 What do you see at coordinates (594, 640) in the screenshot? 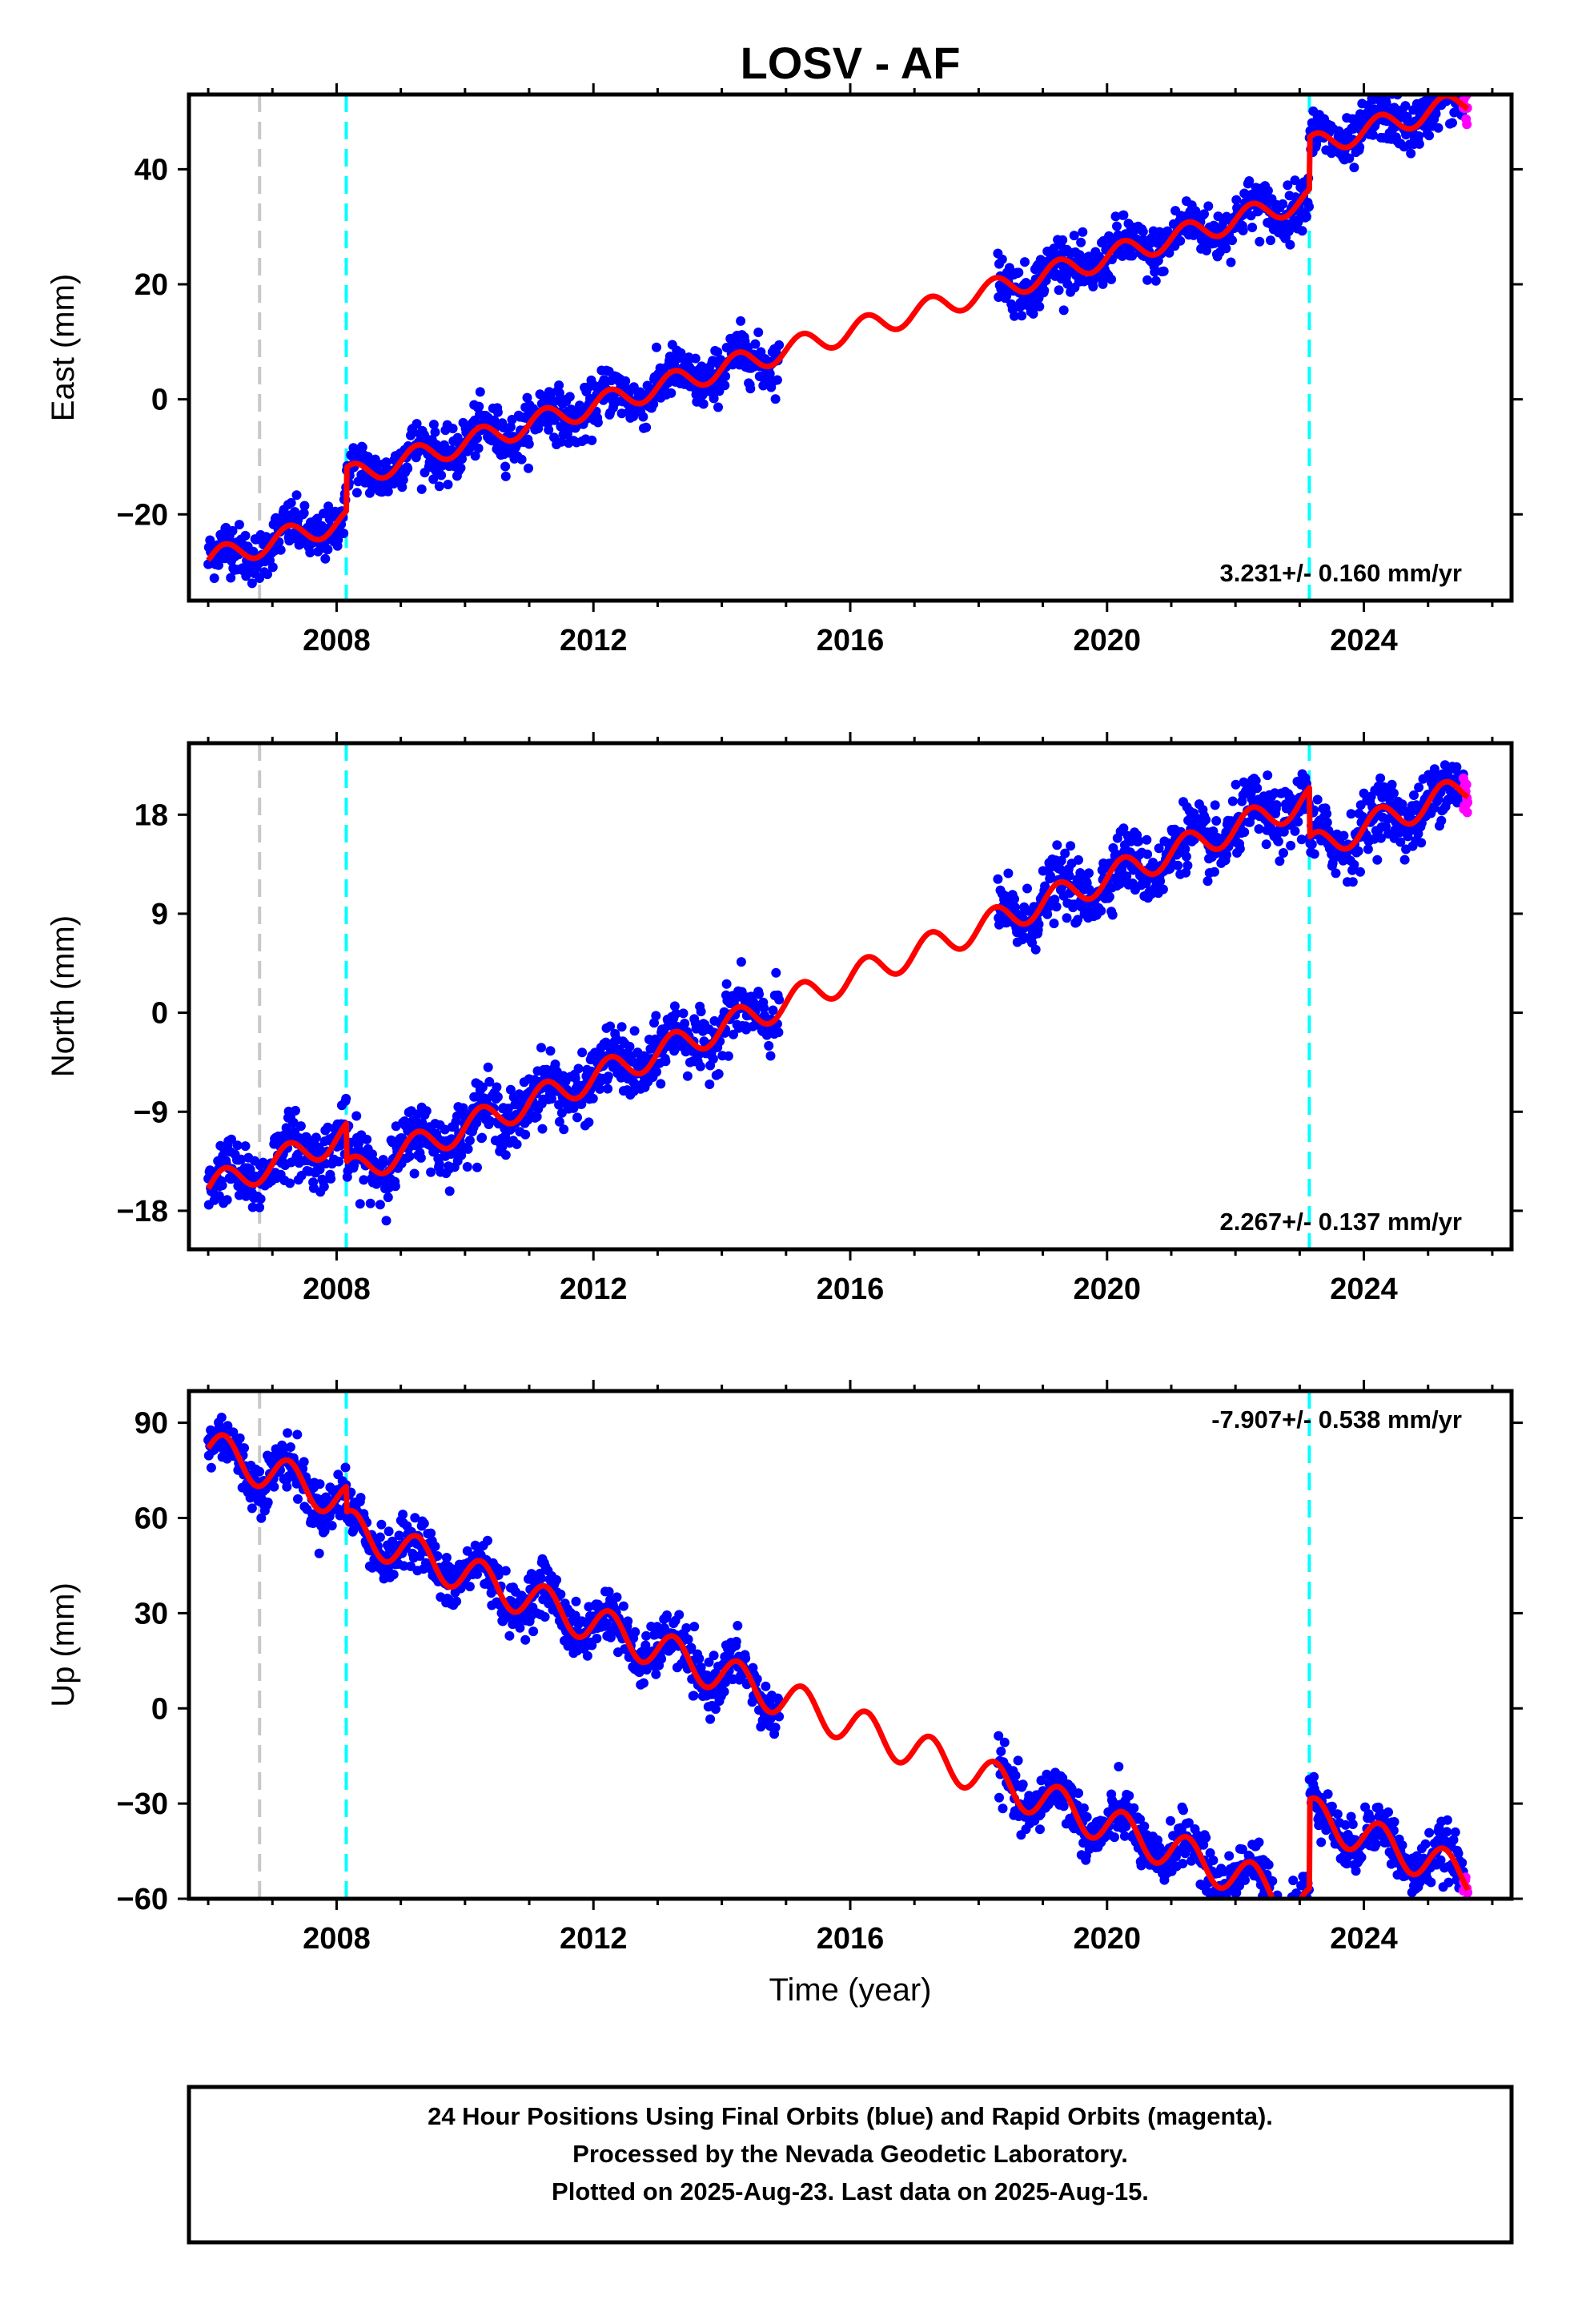
I see `x-tick-label: 2012` at bounding box center [594, 640].